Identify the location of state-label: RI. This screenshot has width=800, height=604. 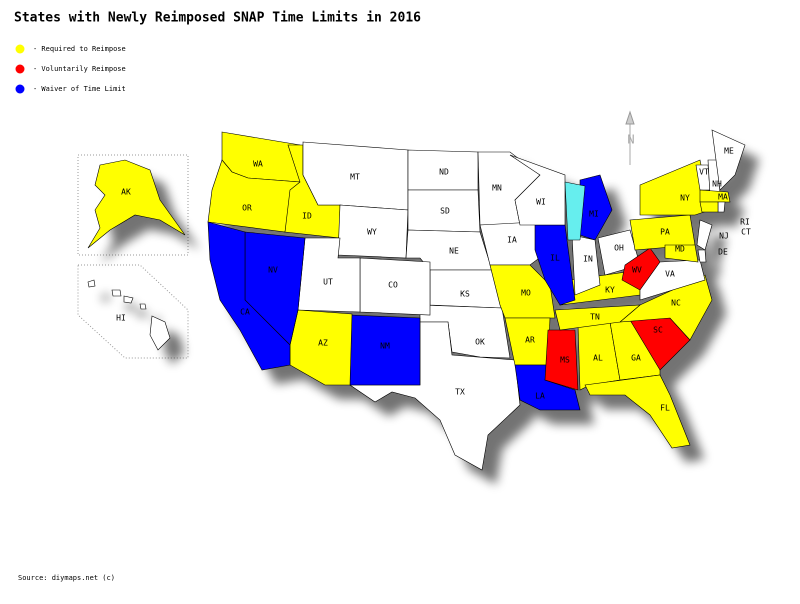
(745, 222).